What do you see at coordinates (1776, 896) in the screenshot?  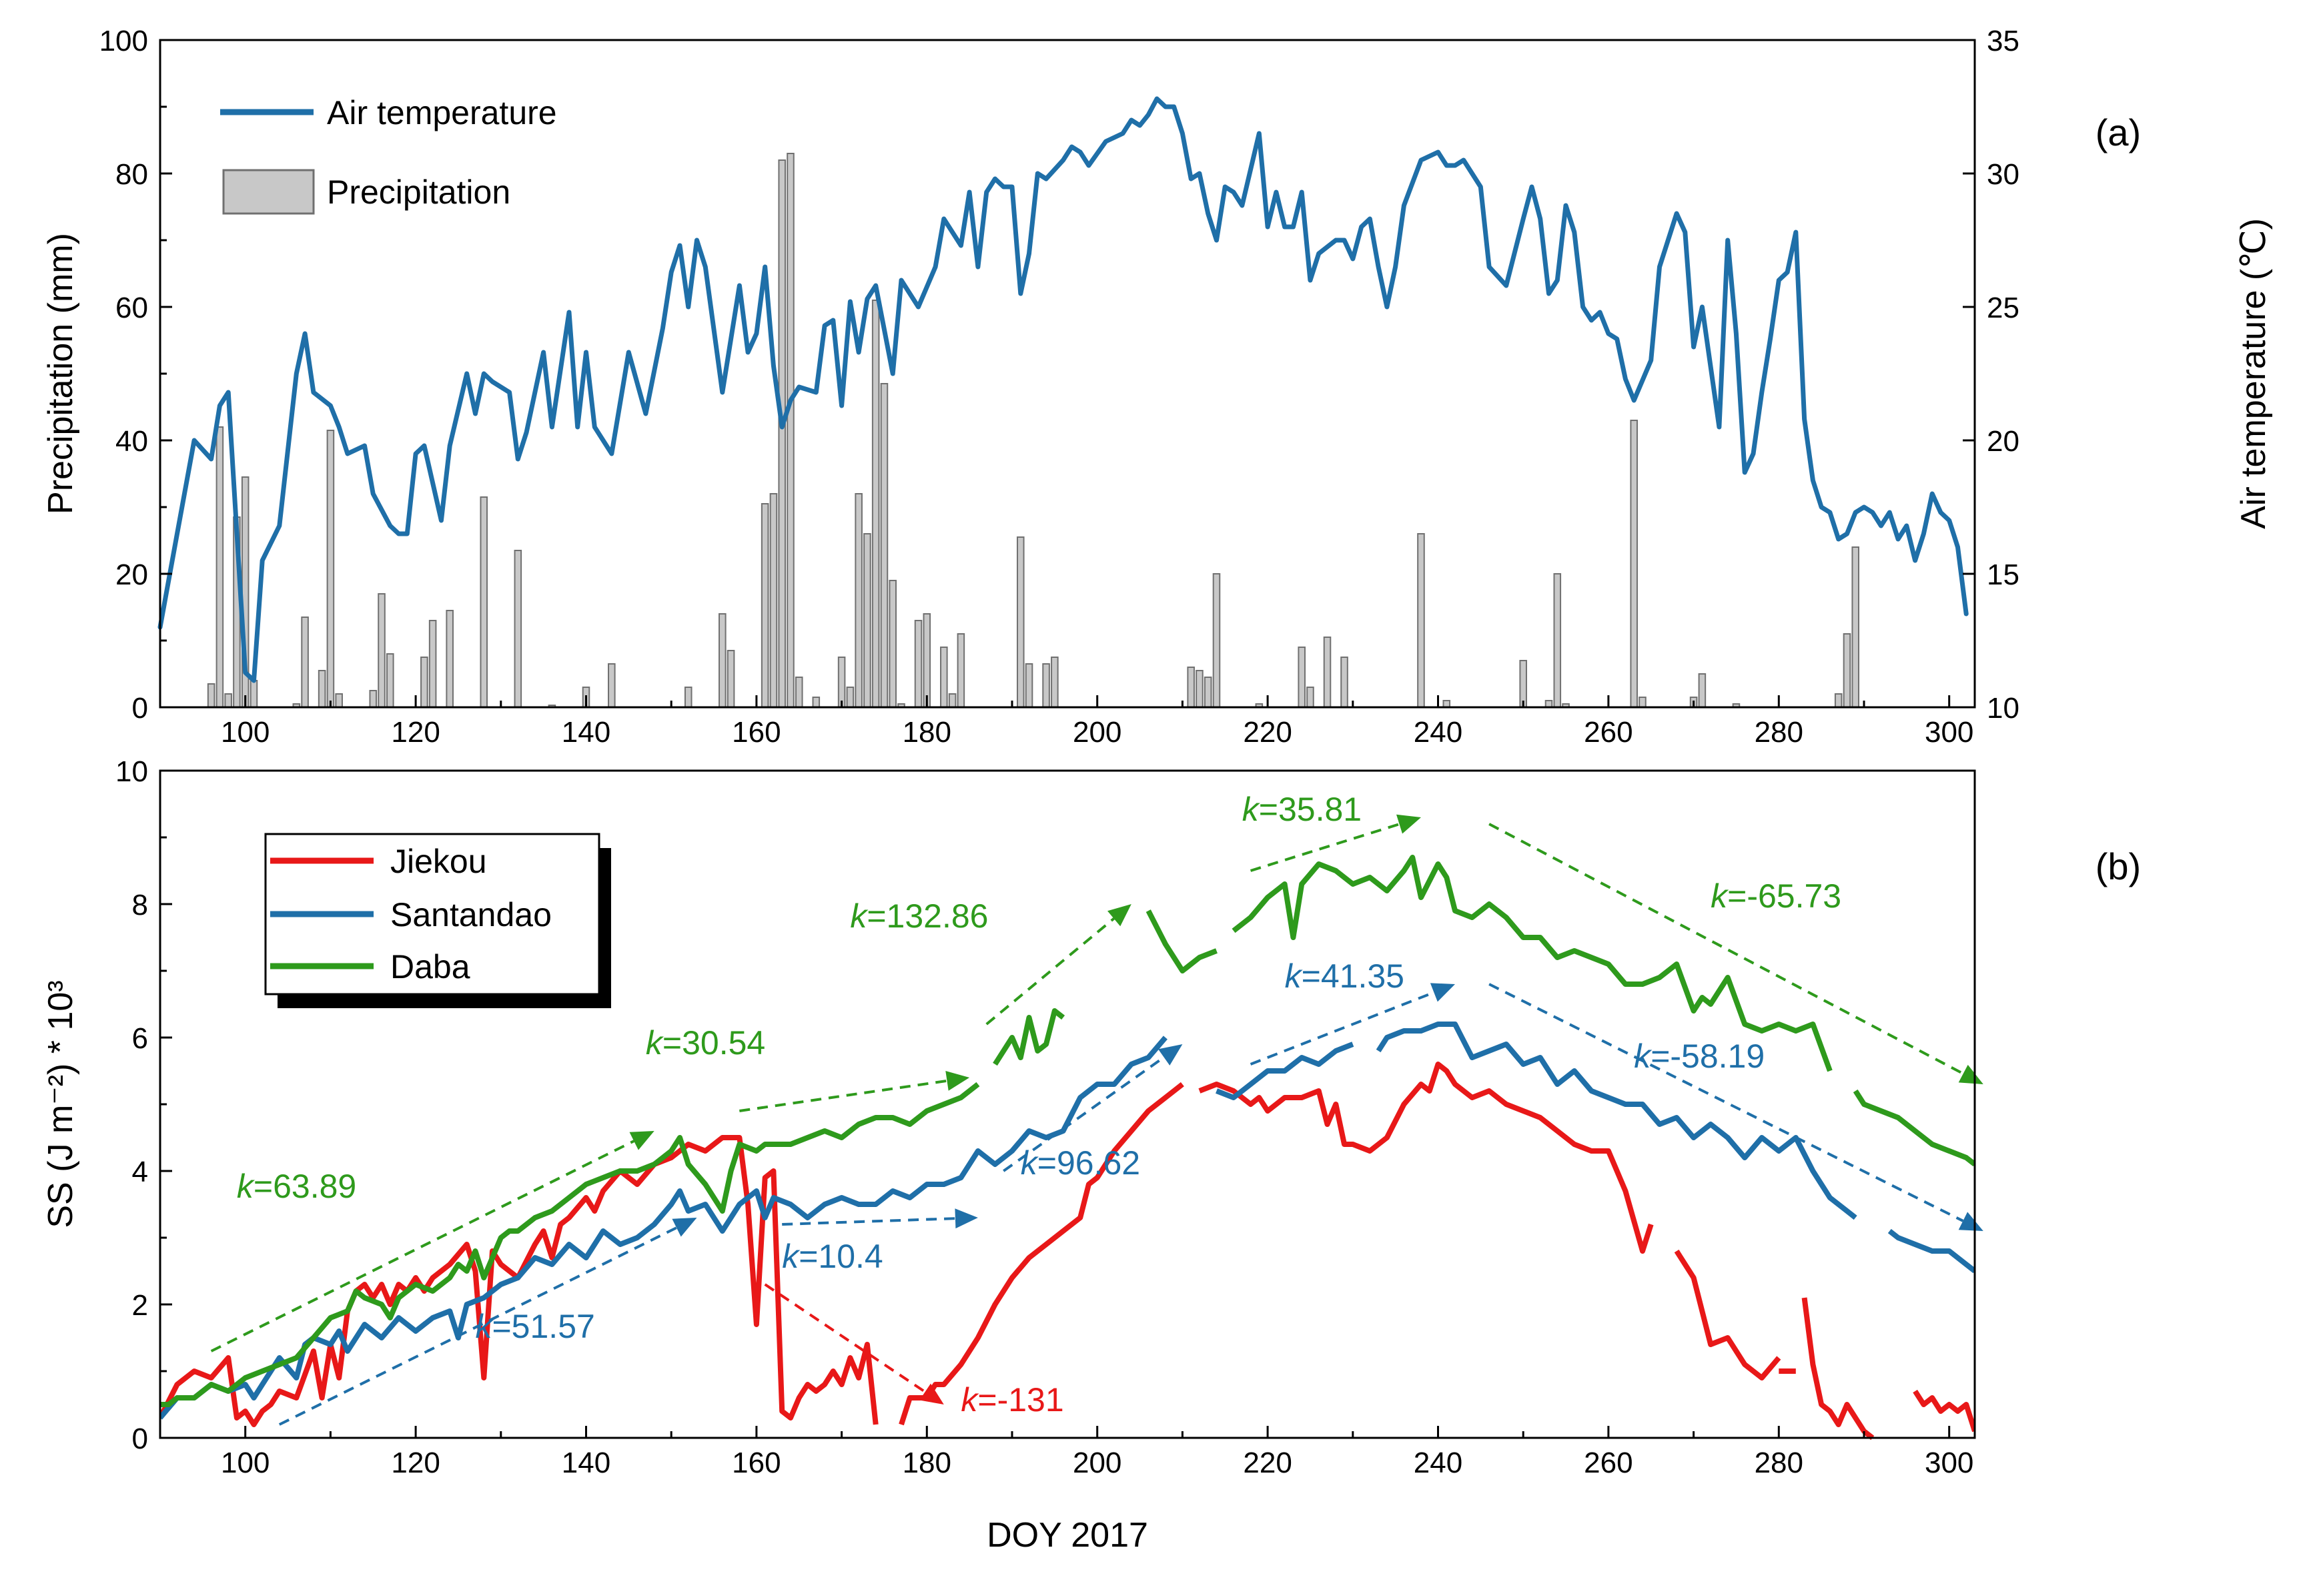 I see `trend-k-label: k=-65.73` at bounding box center [1776, 896].